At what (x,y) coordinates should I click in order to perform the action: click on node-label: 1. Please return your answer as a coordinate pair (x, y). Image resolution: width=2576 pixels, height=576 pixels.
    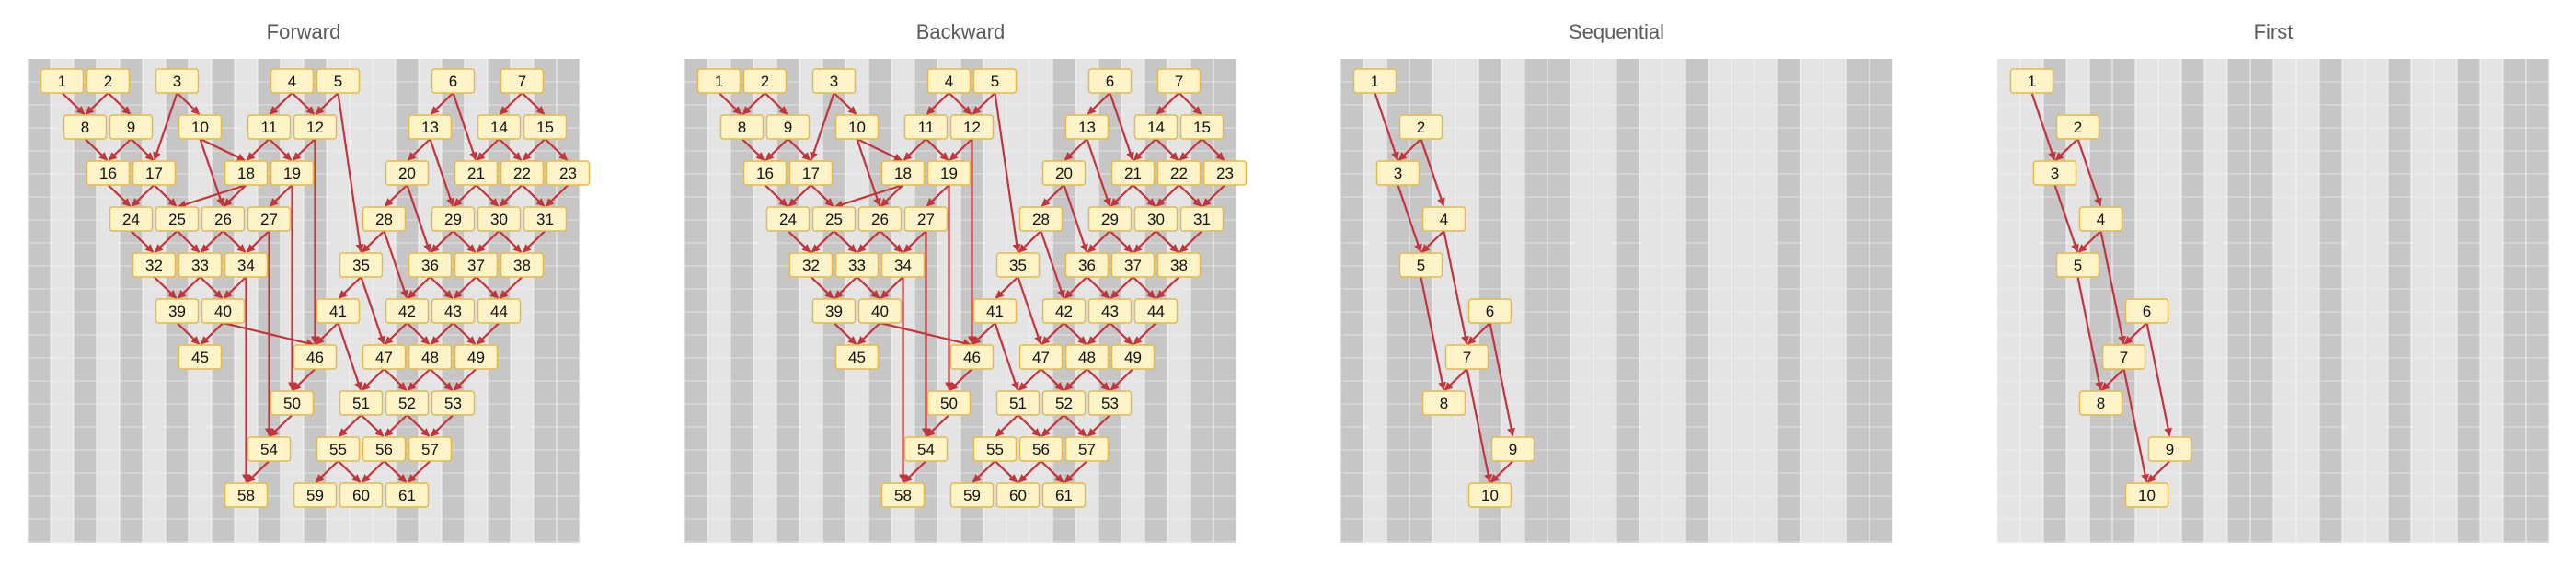
    Looking at the image, I should click on (1375, 81).